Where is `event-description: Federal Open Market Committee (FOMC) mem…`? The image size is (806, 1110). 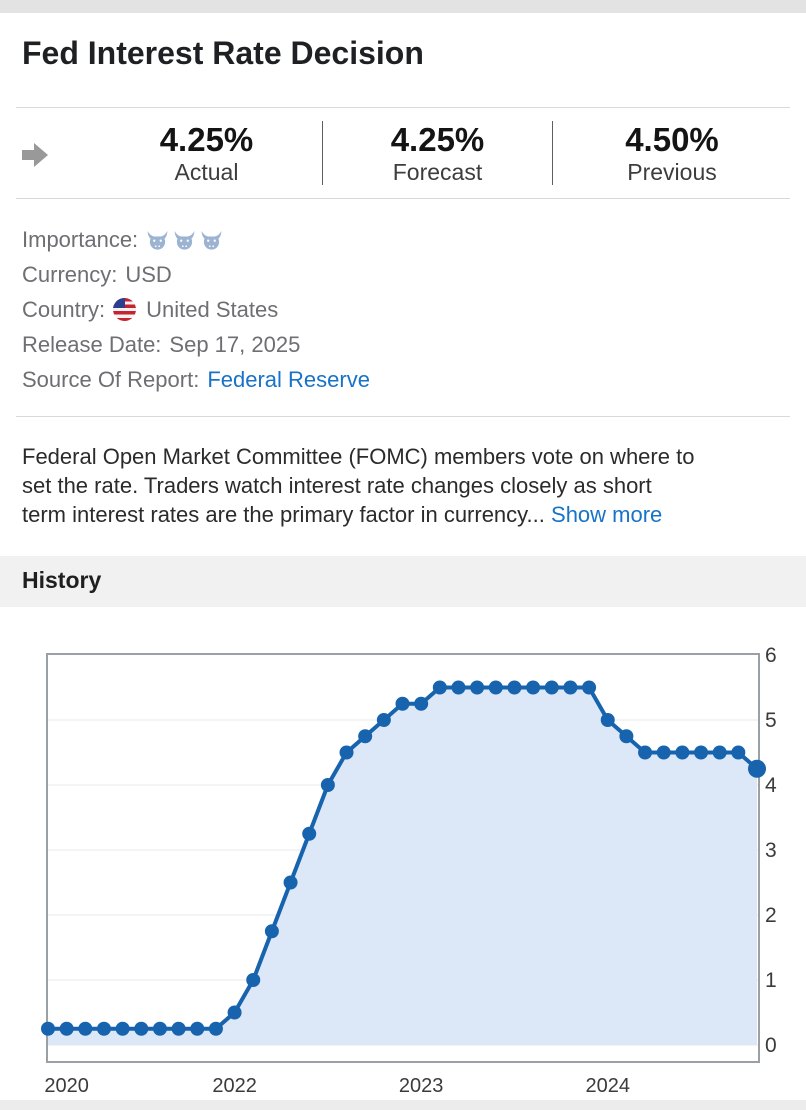 event-description: Federal Open Market Committee (FOMC) mem… is located at coordinates (403, 485).